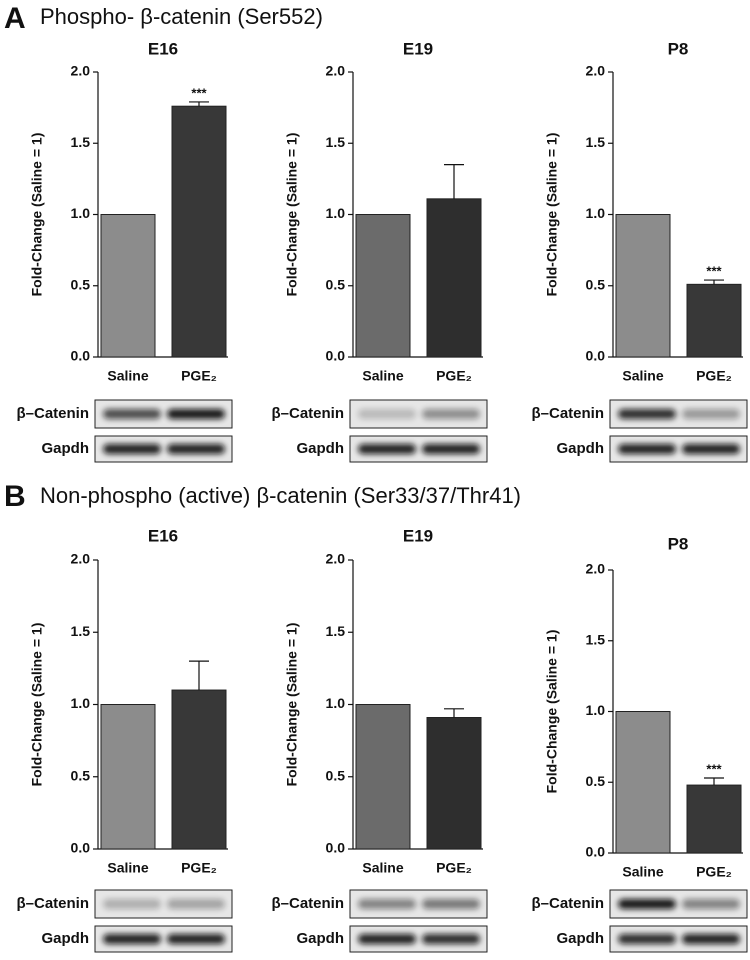 This screenshot has height=960, width=750. I want to click on chart-title: E19, so click(418, 48).